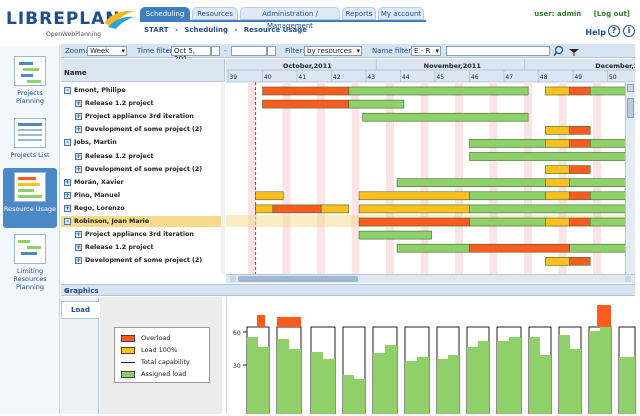 The height and width of the screenshot is (416, 640). I want to click on breadcrumb-scheduling: Scheduling, so click(206, 30).